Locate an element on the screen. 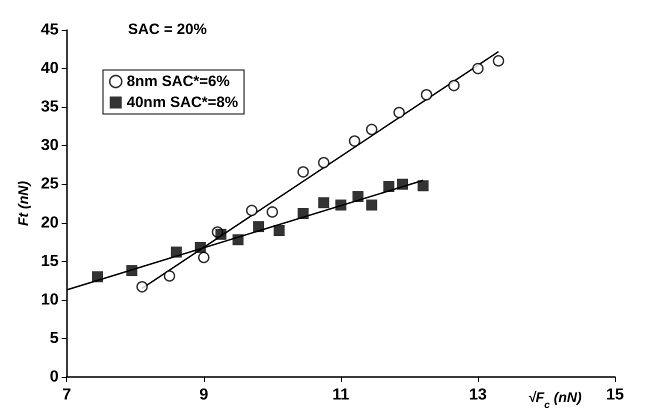 Image resolution: width=649 pixels, height=417 pixels. y-tick-label: 20 is located at coordinates (49, 223).